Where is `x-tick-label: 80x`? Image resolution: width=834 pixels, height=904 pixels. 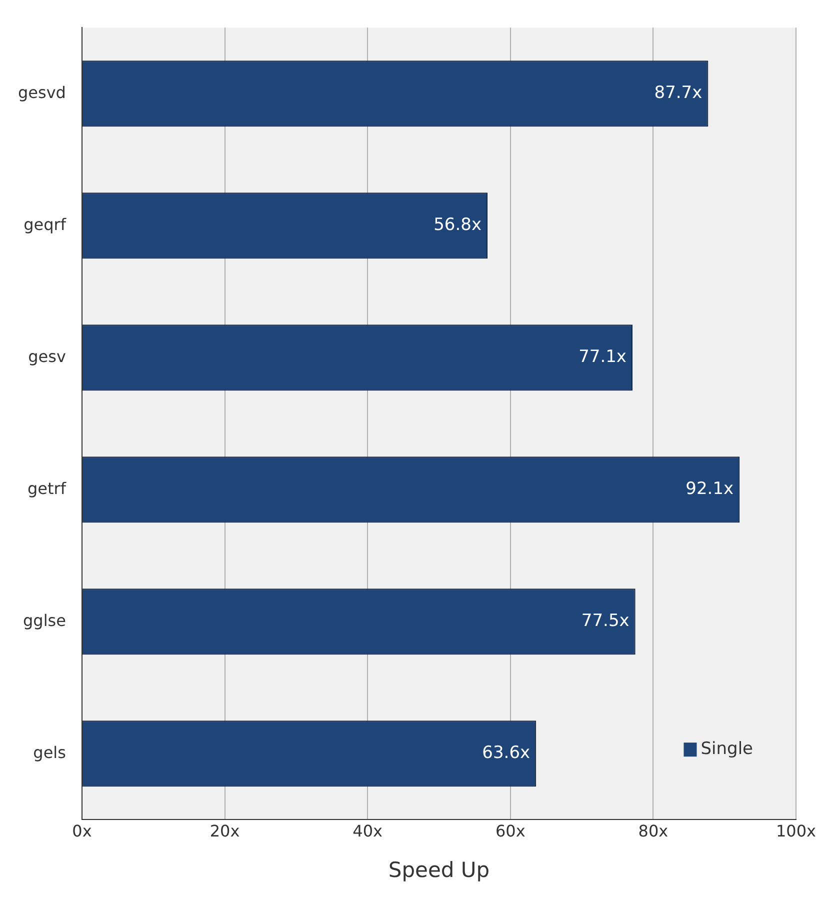 x-tick-label: 80x is located at coordinates (653, 830).